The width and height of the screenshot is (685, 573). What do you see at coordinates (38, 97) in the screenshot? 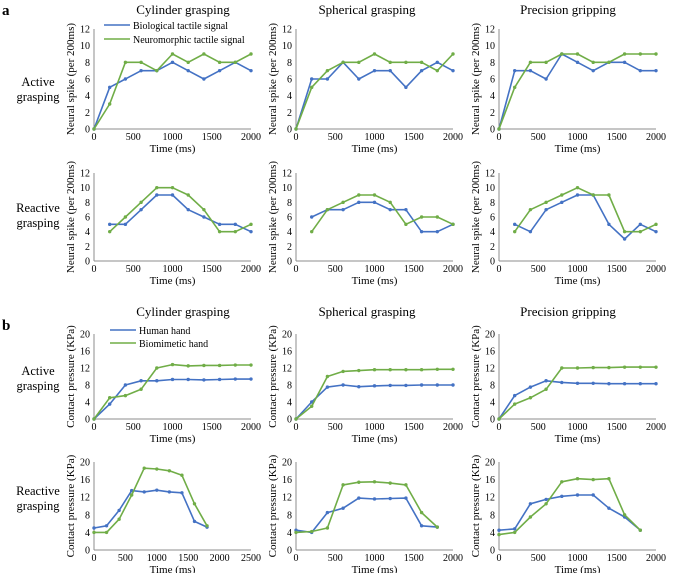
I see `row-label-active-a-line2: grasping` at bounding box center [38, 97].